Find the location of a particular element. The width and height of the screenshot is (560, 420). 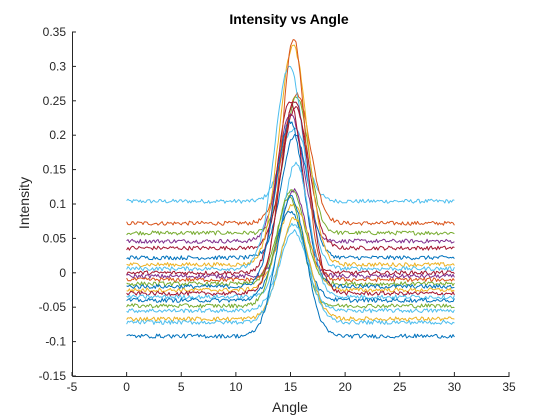

y-tick-label: -0.15 is located at coordinates (53, 376).